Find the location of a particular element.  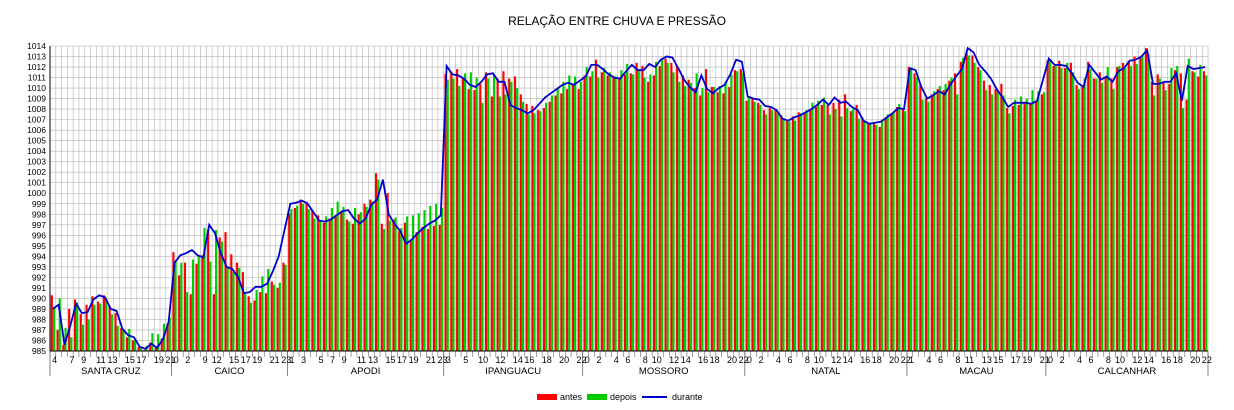

category-label: SANTA CRUZ is located at coordinates (111, 371).